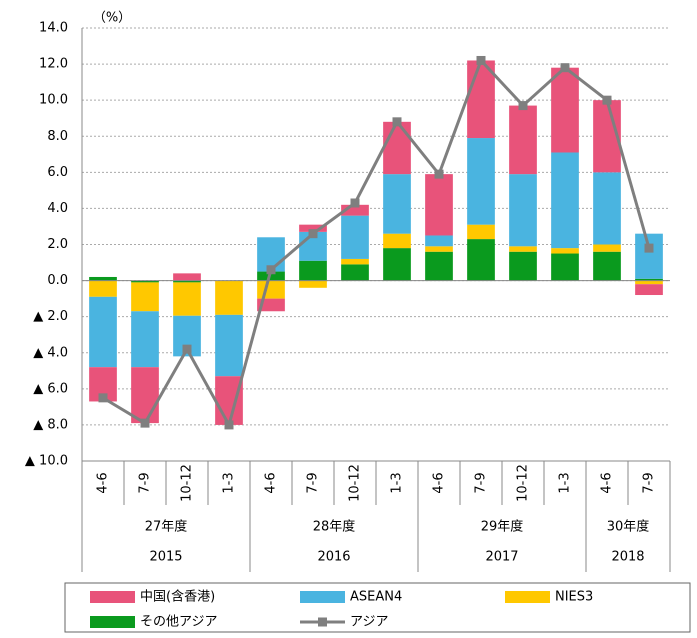 The width and height of the screenshot is (697, 638). Describe the element at coordinates (53, 28) in the screenshot. I see `y-tick-label: 14.0` at that location.